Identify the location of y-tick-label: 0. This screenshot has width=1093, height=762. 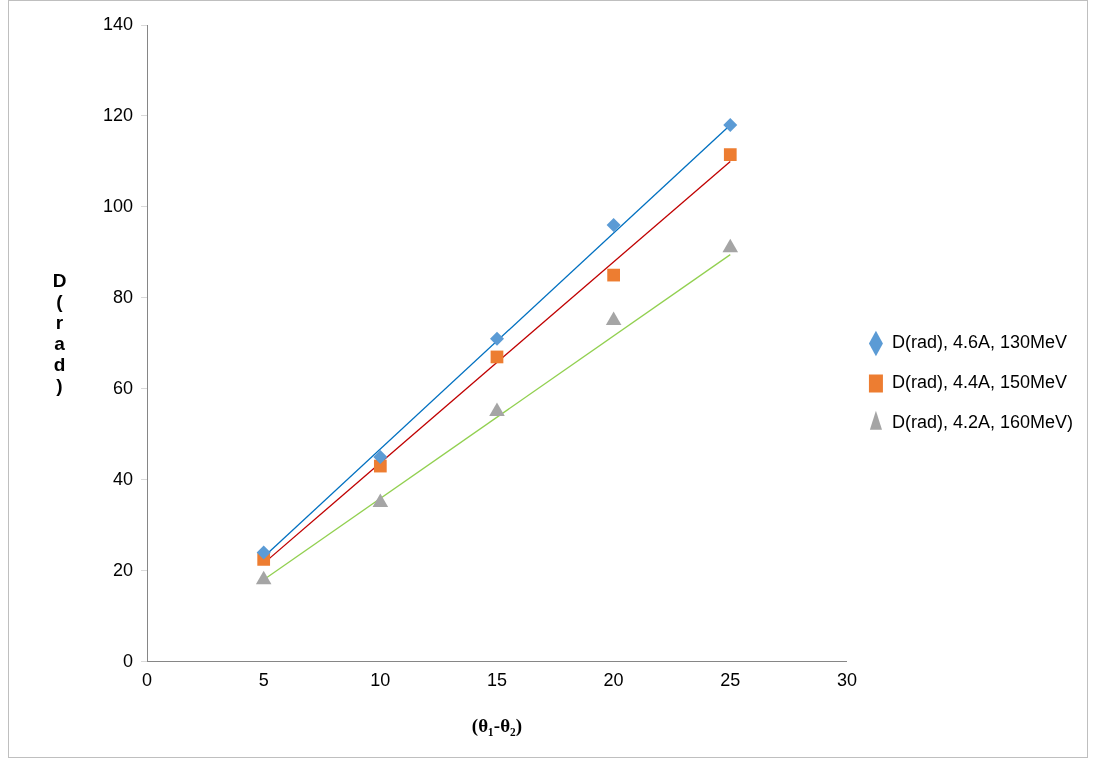
(128, 660).